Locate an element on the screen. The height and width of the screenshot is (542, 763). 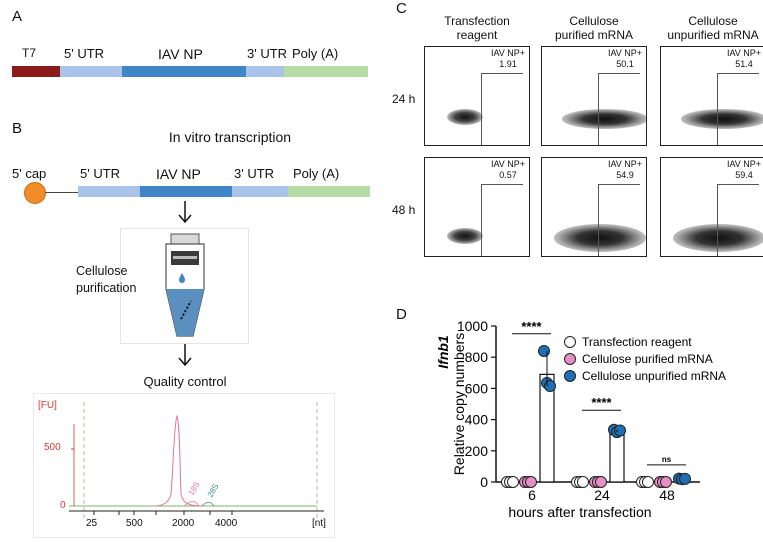
legend-label: Cellulose unpurified mRNA is located at coordinates (654, 376).